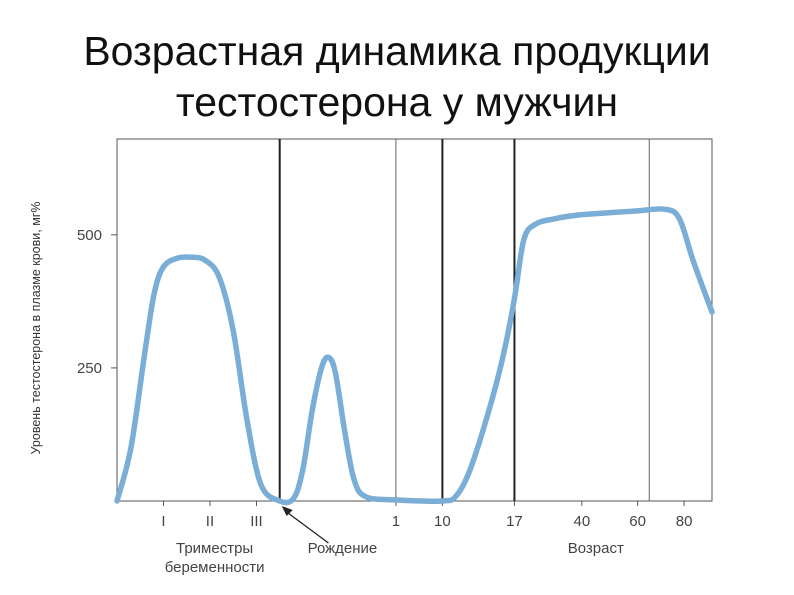 This screenshot has width=794, height=595. Describe the element at coordinates (397, 102) in the screenshot. I see `title-line-2: тестостерона у мужчин` at that location.